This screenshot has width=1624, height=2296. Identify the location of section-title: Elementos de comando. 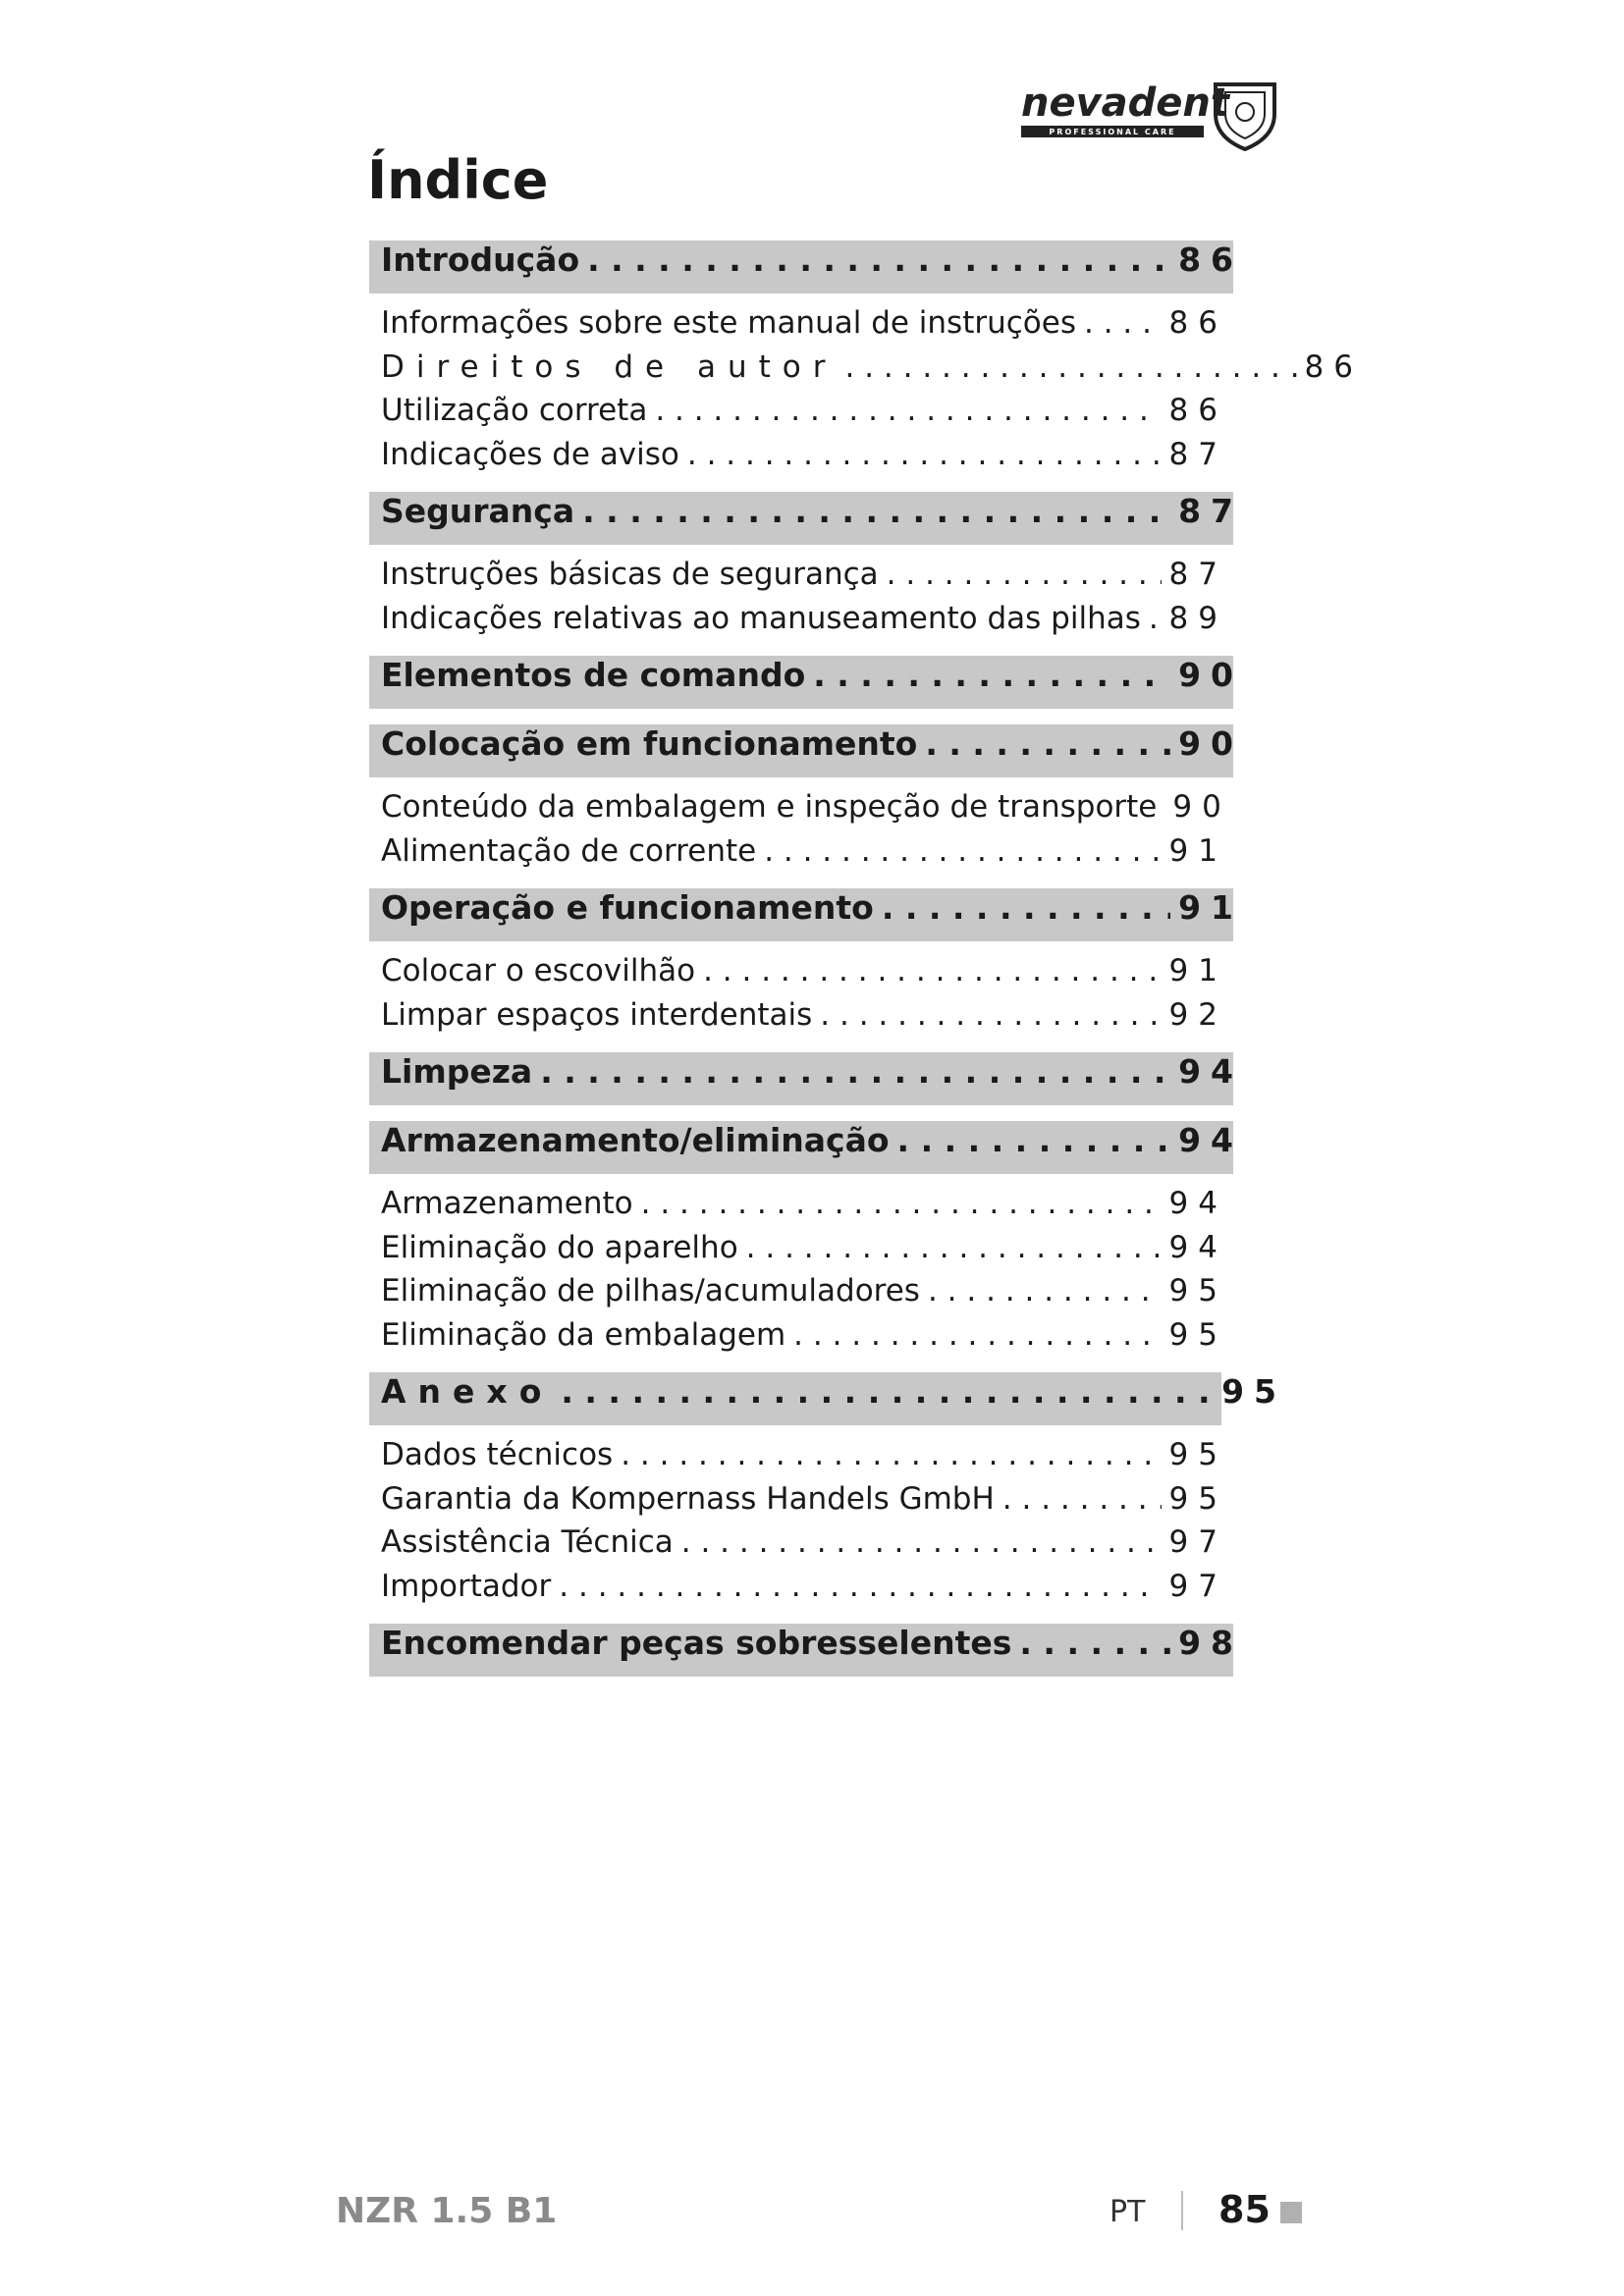
(593, 675).